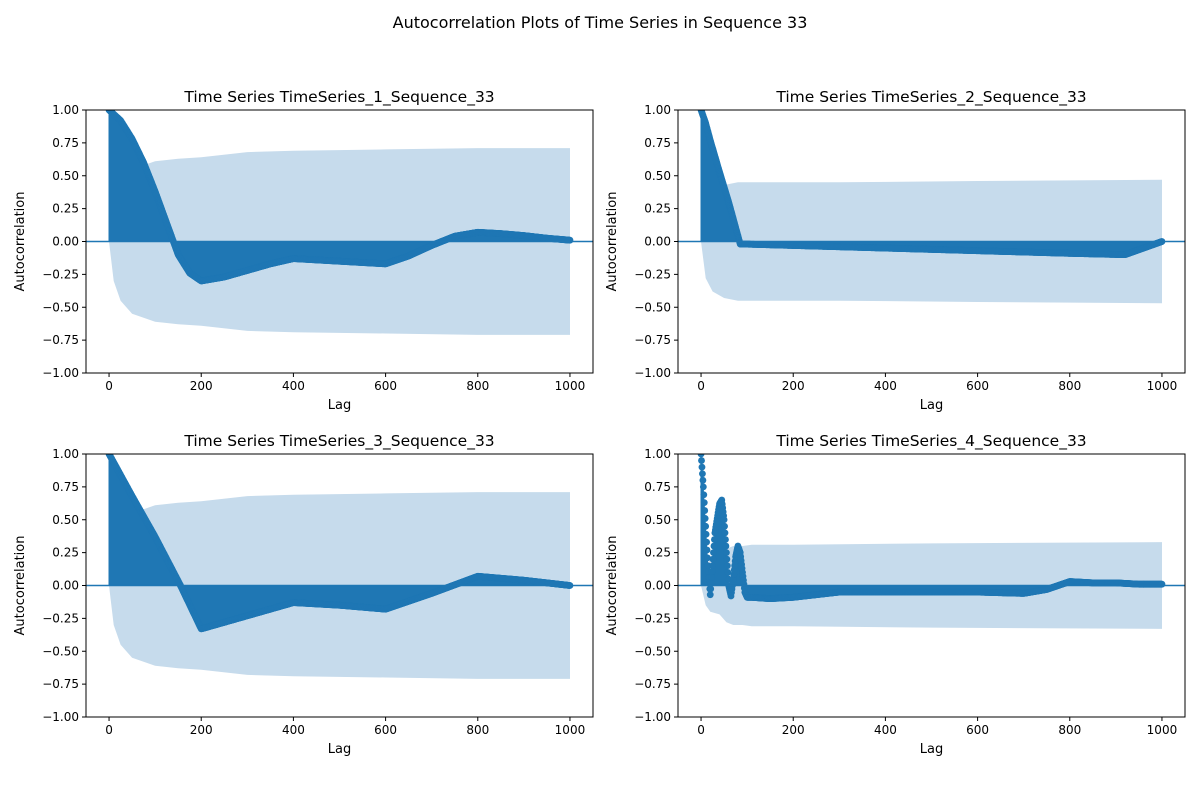 This screenshot has width=1200, height=800. Describe the element at coordinates (930, 97) in the screenshot. I see `panel-title: Time Series TimeSeries_2_Sequence_33` at that location.